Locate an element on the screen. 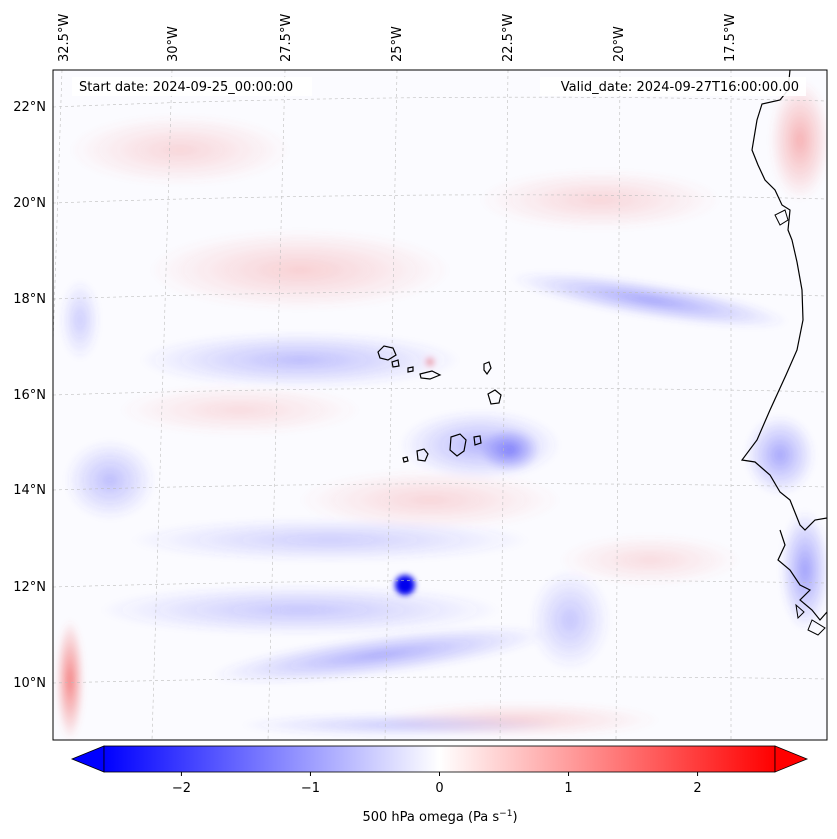  colorbar-ticks: −2 −1 0 1 2 is located at coordinates (437, 784).